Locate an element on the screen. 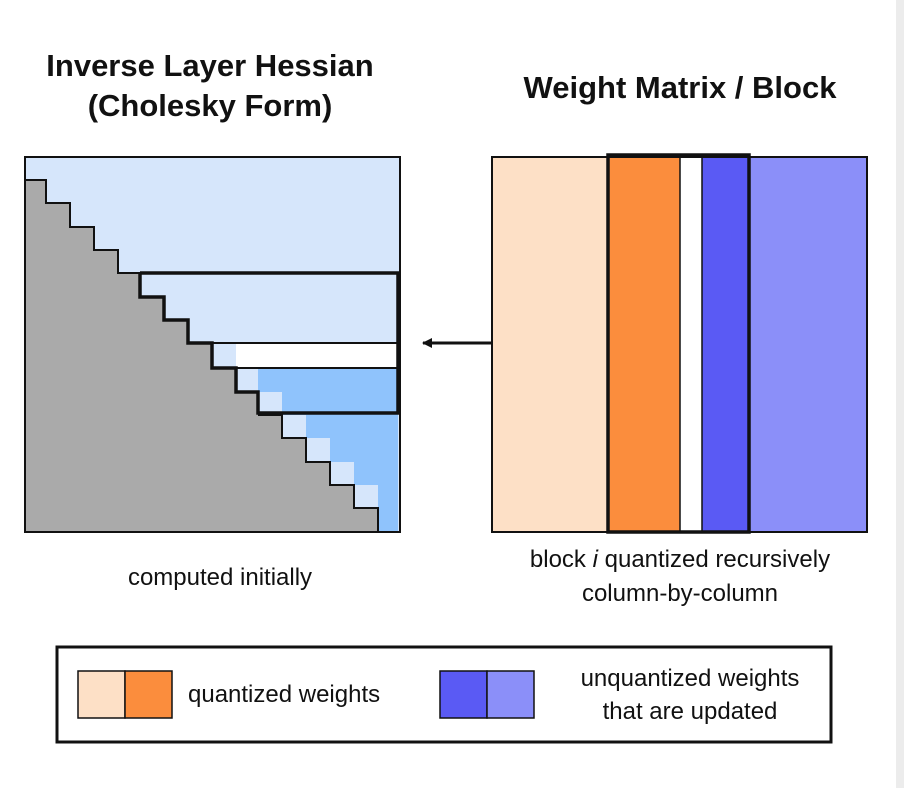 The width and height of the screenshot is (904, 788). hessian-staircase-tail is located at coordinates (318, 473).